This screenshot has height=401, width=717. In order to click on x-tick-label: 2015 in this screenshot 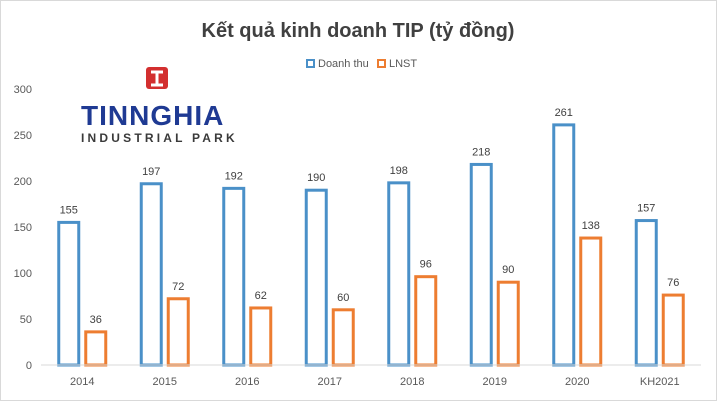, I will do `click(165, 382)`.